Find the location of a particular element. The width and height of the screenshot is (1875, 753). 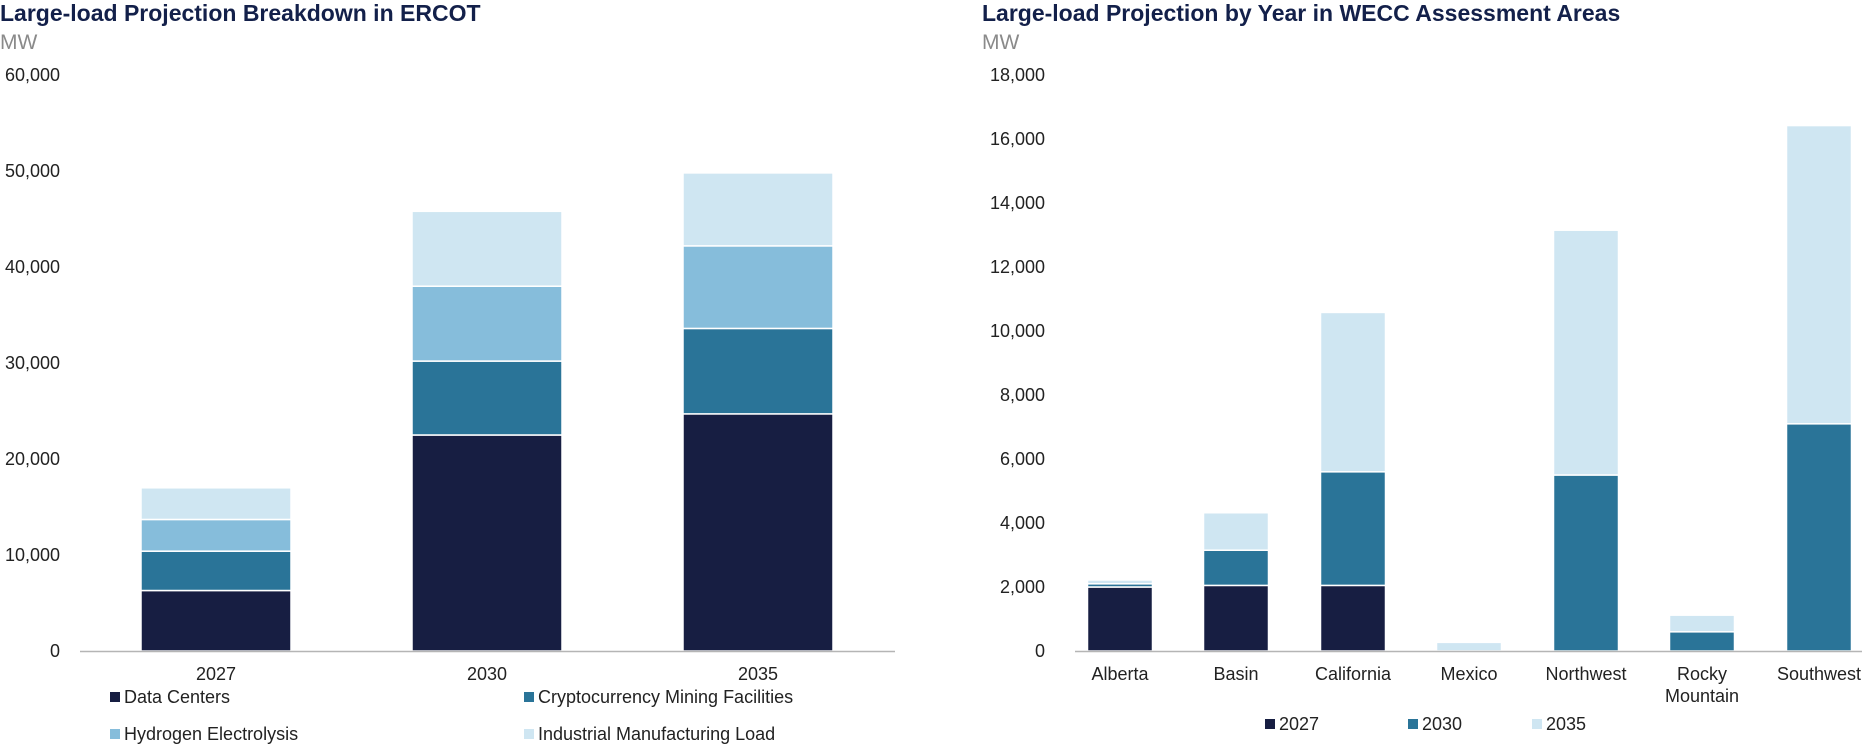

chart1-ytick-label: 20,000 is located at coordinates (32, 459).